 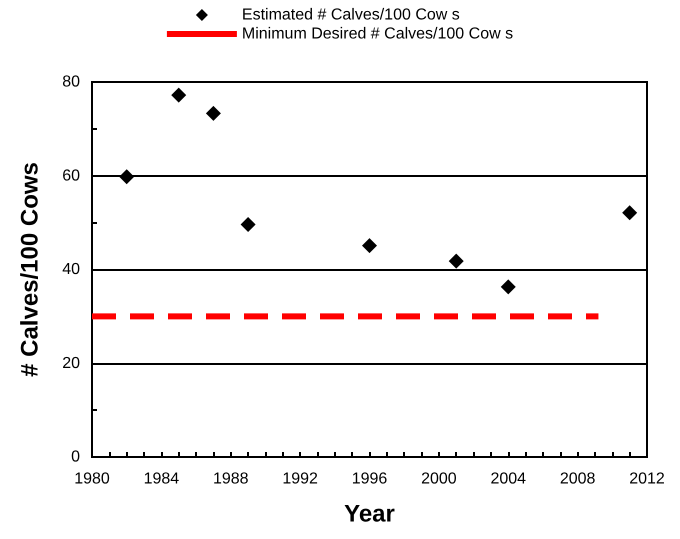 What do you see at coordinates (30, 269) in the screenshot?
I see `y-axis-title: # Calves/100 Cows` at bounding box center [30, 269].